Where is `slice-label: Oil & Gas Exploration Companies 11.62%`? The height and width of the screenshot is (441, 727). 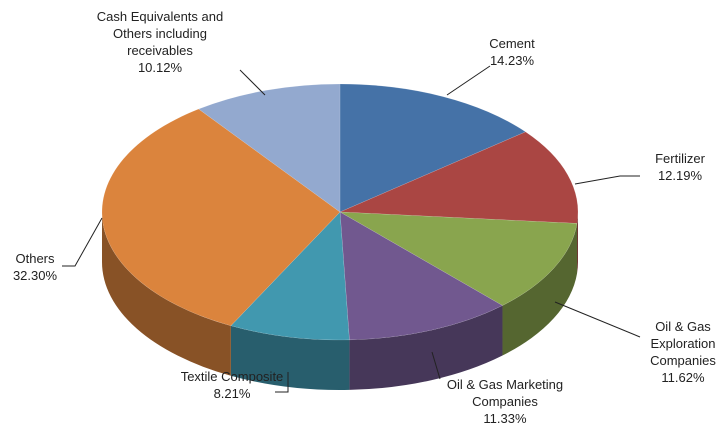
slice-label: Oil & Gas Exploration Companies 11.62% is located at coordinates (682, 352).